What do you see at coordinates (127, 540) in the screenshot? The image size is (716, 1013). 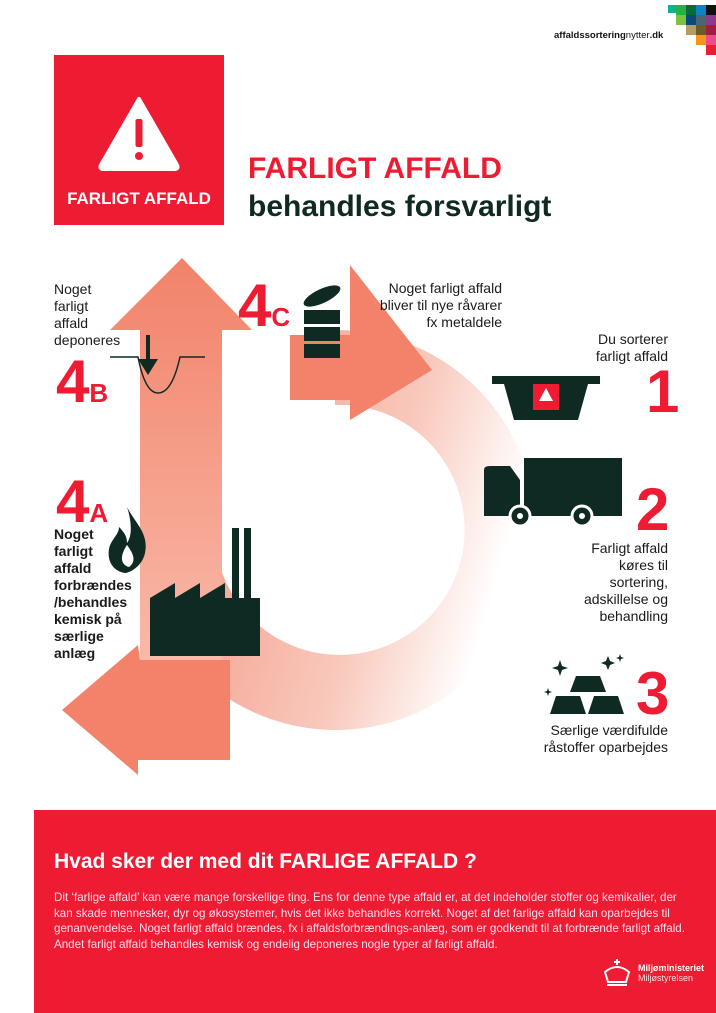 I see `flame-icon` at bounding box center [127, 540].